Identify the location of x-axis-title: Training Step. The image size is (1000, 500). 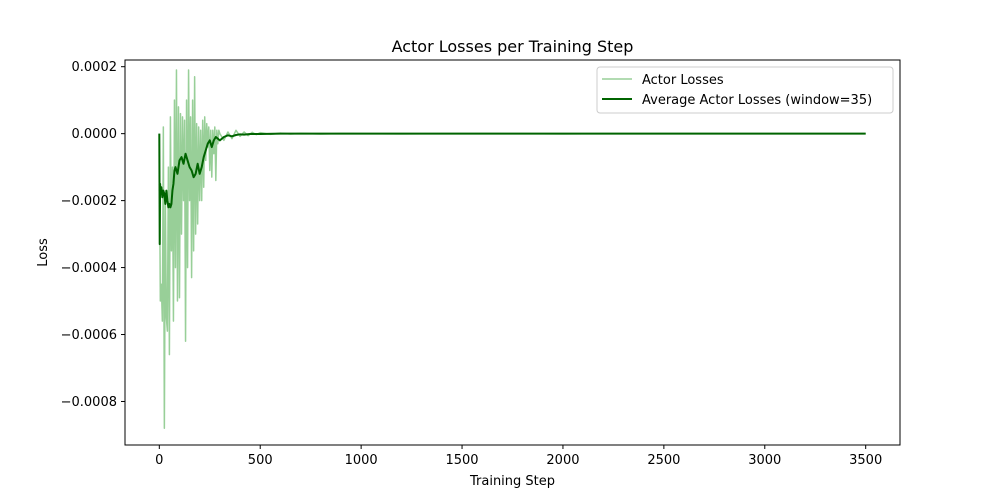
(512, 481).